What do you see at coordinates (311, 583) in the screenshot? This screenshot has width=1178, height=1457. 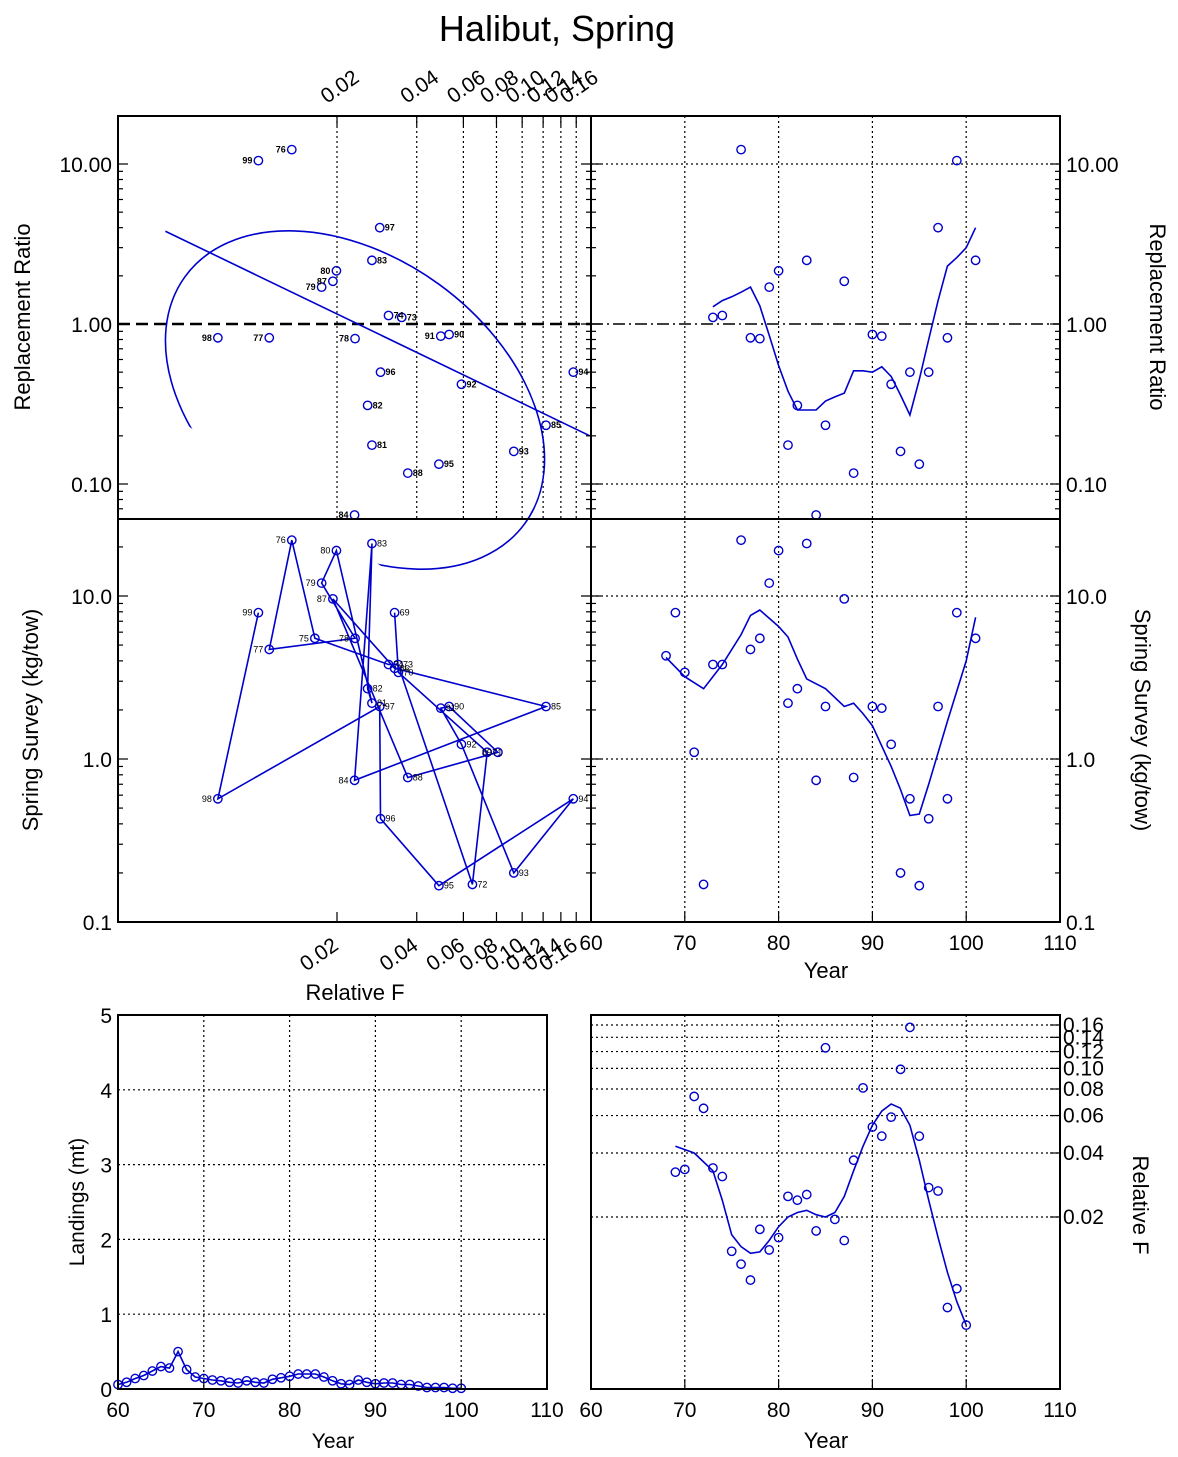 I see `survey-f-label-79: 79` at bounding box center [311, 583].